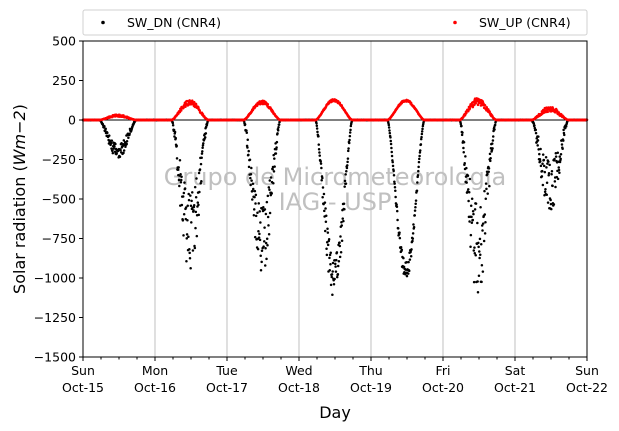 The width and height of the screenshot is (619, 431). I want to click on legend-marker-sw-dn, so click(103, 22).